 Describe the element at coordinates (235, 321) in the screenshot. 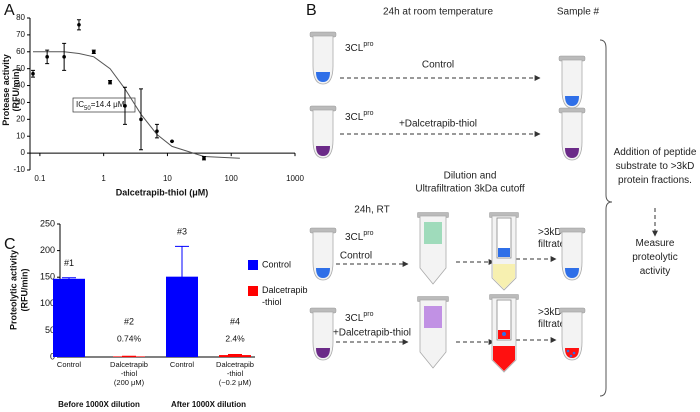

I see `bar-label: #4` at that location.